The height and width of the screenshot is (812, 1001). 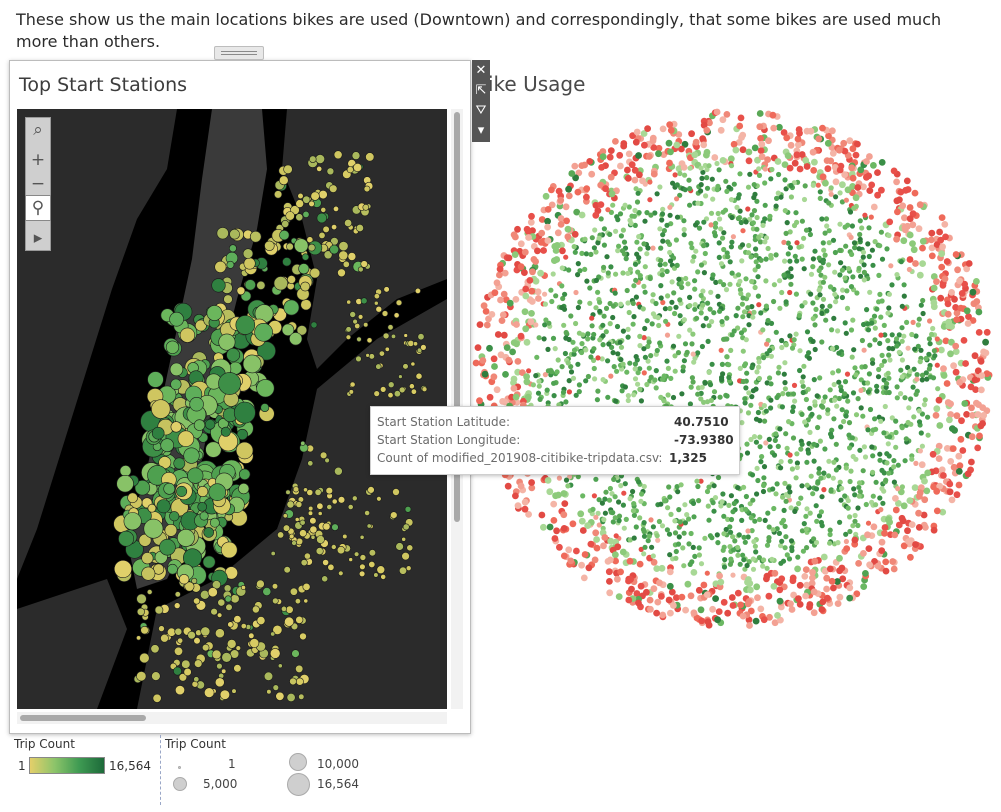 What do you see at coordinates (38, 160) in the screenshot?
I see `zoom-in-icon: +` at bounding box center [38, 160].